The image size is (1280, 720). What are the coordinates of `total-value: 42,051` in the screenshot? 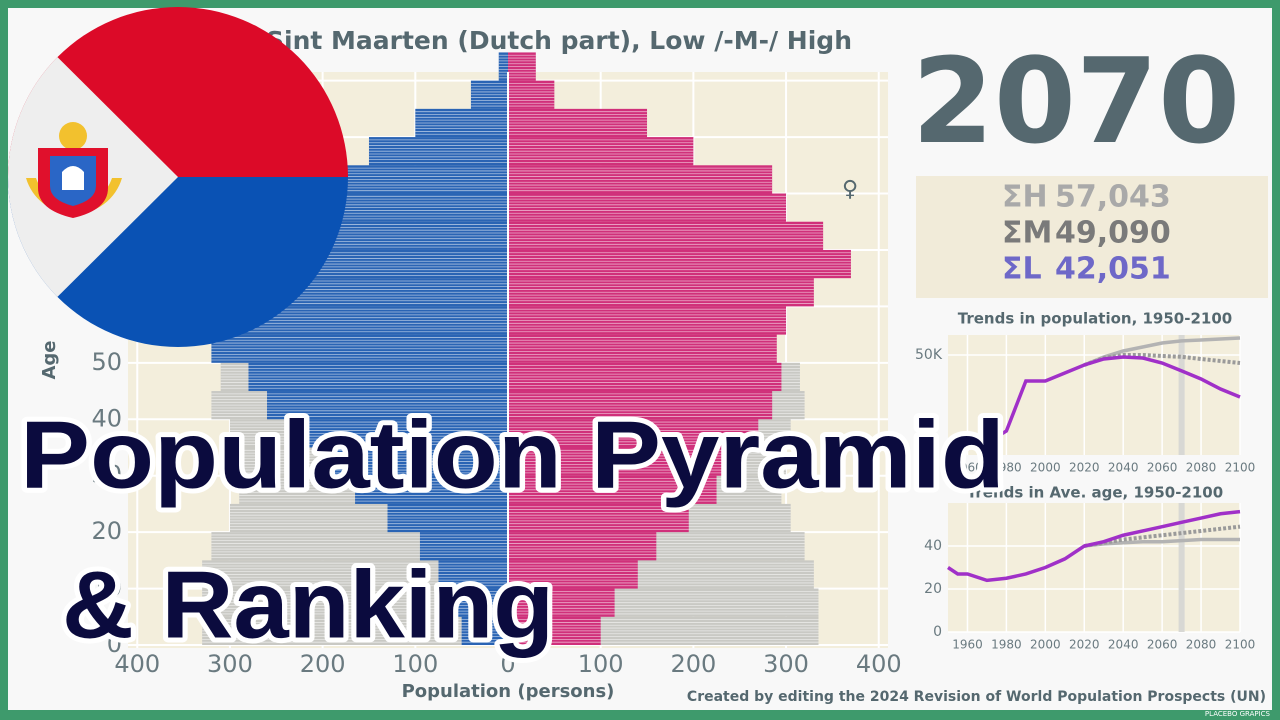 It's located at (1113, 269).